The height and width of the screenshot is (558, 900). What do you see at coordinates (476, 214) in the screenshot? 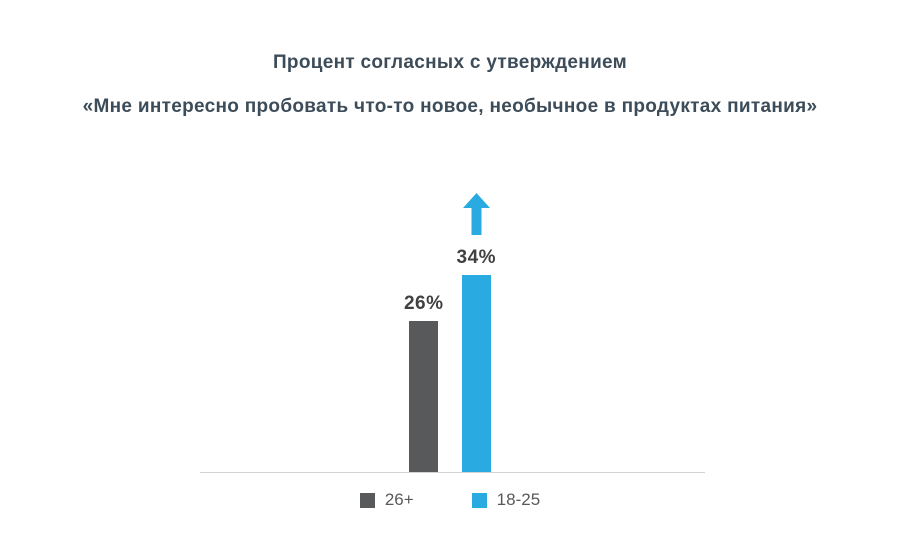
I see `up-arrow-icon` at bounding box center [476, 214].